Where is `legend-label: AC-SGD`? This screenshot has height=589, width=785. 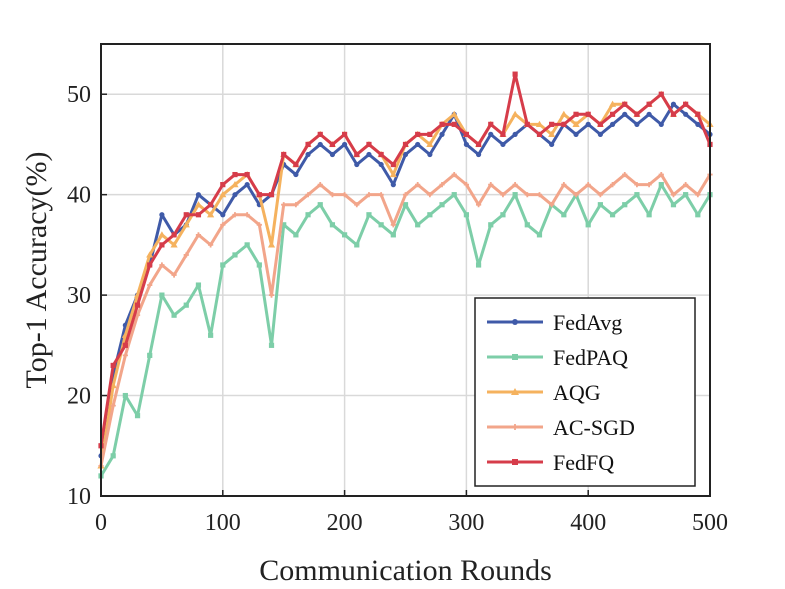 legend-label: AC-SGD is located at coordinates (594, 427).